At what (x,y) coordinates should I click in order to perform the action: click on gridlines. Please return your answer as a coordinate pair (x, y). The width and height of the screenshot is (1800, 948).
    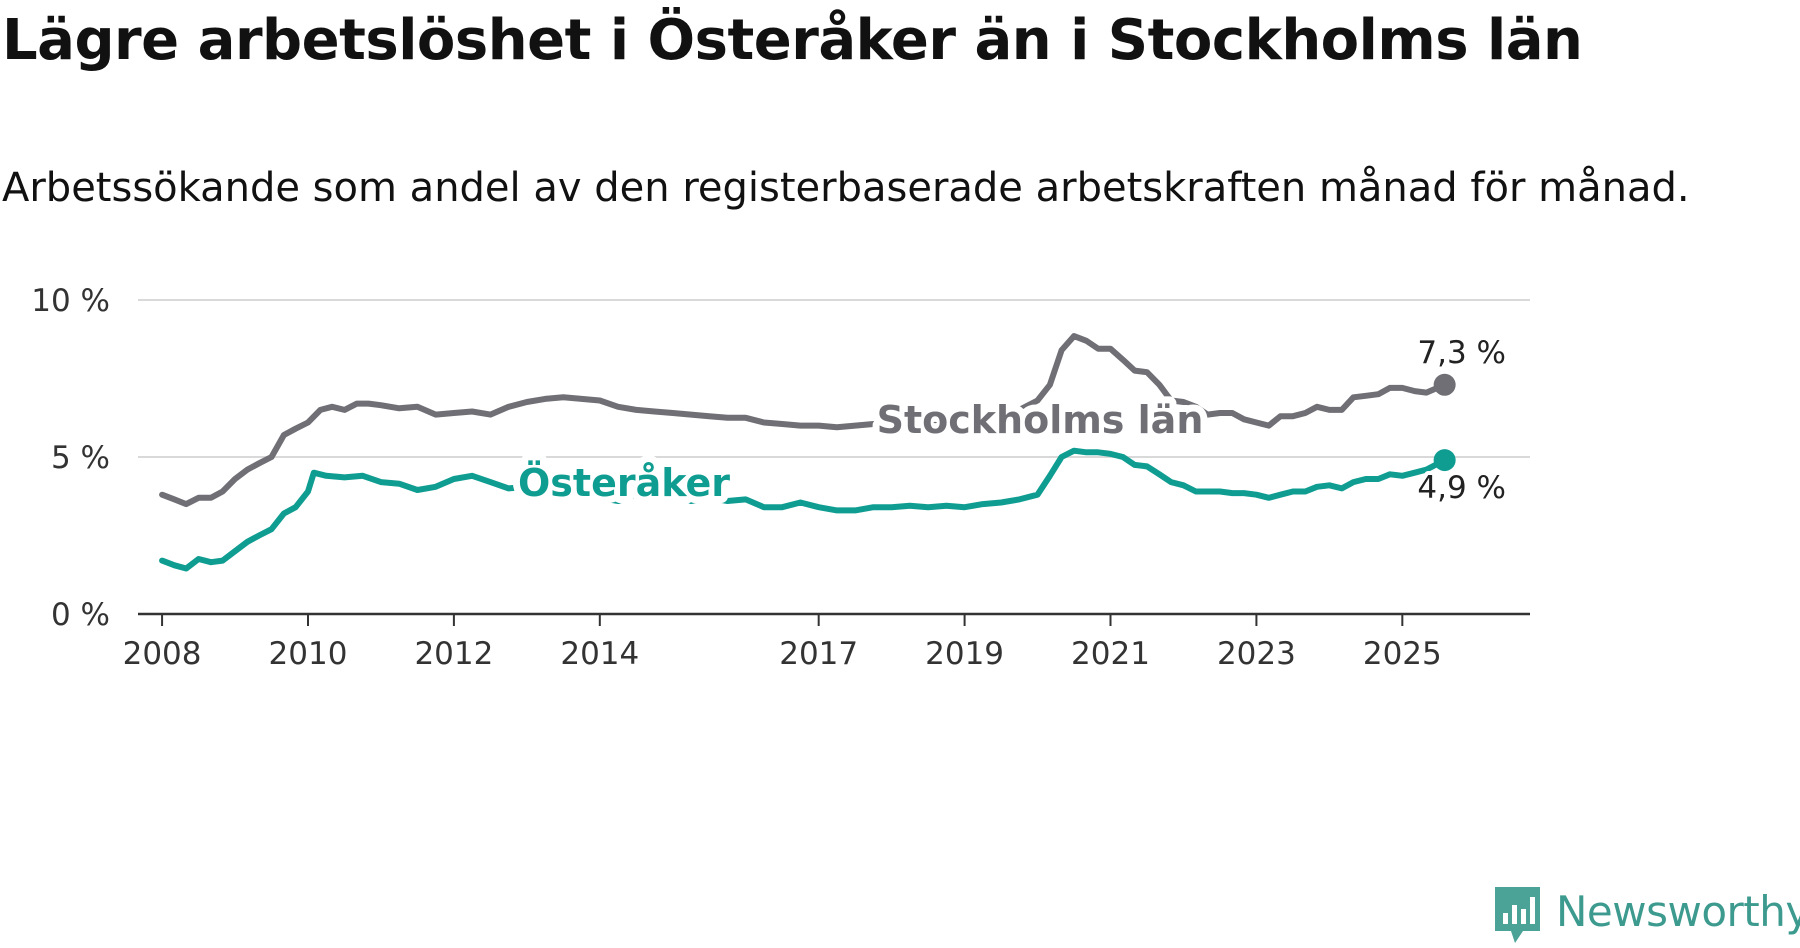
    Looking at the image, I should click on (834, 378).